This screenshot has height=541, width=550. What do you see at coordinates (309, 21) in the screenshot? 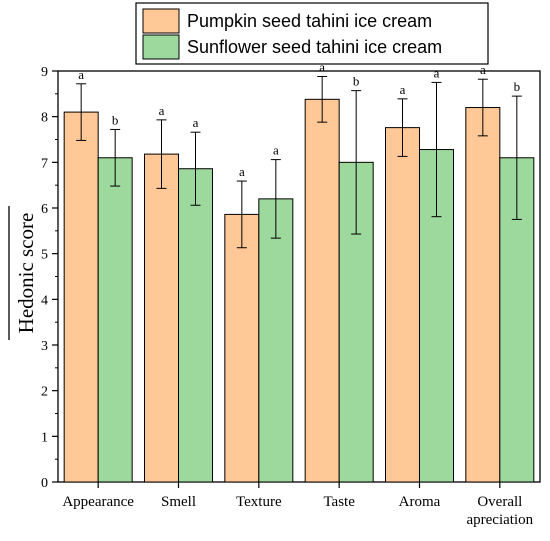
I see `legend-label-pumpkin: Pumpkin seed tahini ice cream` at bounding box center [309, 21].